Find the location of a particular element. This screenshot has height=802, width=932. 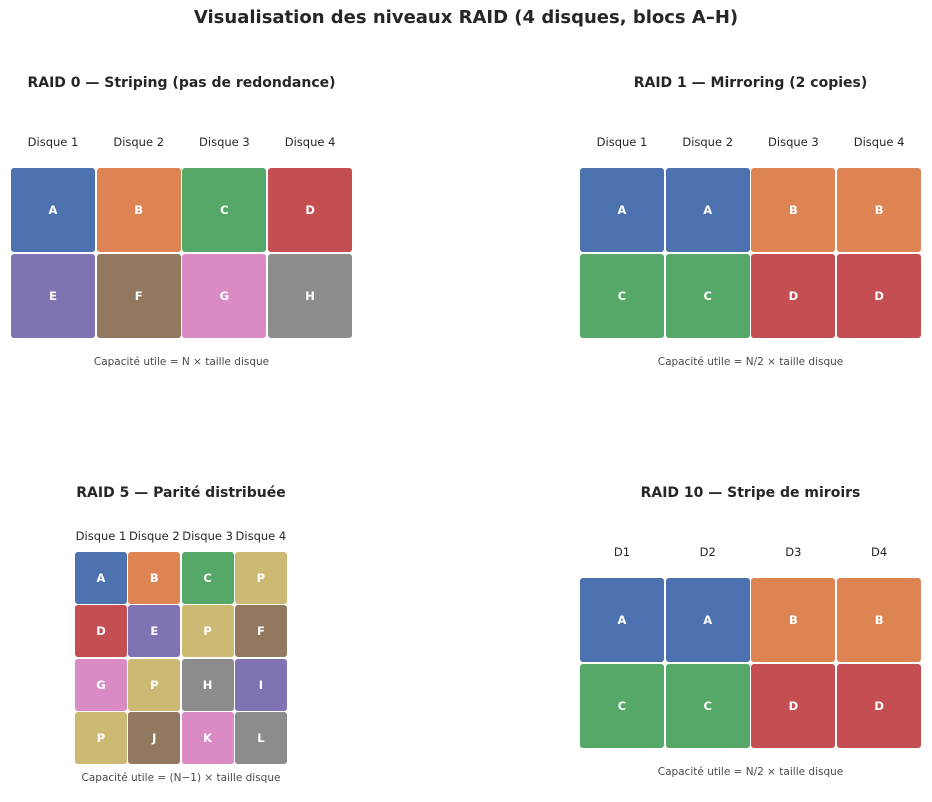

raid5-disk-header: Disque 2 is located at coordinates (154, 536).